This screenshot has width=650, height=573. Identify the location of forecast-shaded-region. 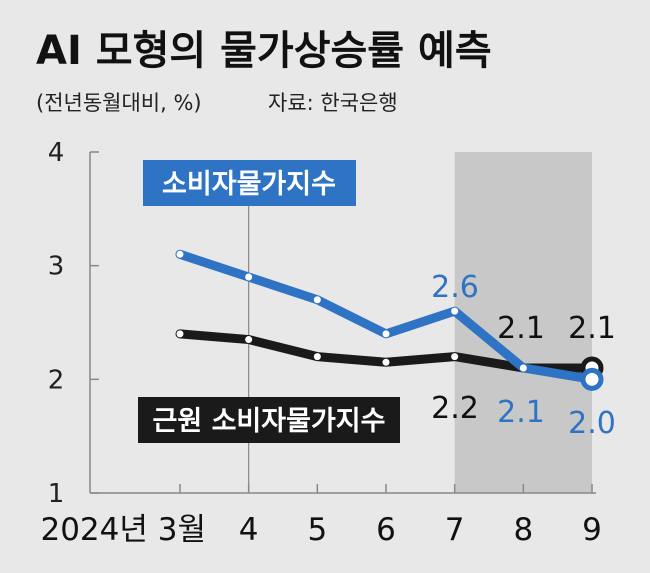
(523, 322).